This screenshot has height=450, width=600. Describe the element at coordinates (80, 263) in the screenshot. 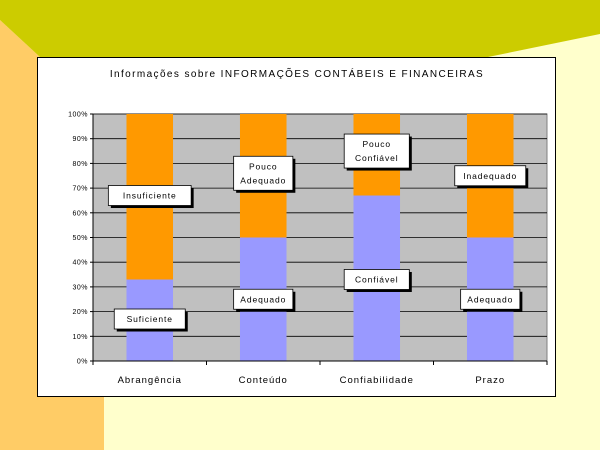

I see `y-tick-label: 40%` at that location.